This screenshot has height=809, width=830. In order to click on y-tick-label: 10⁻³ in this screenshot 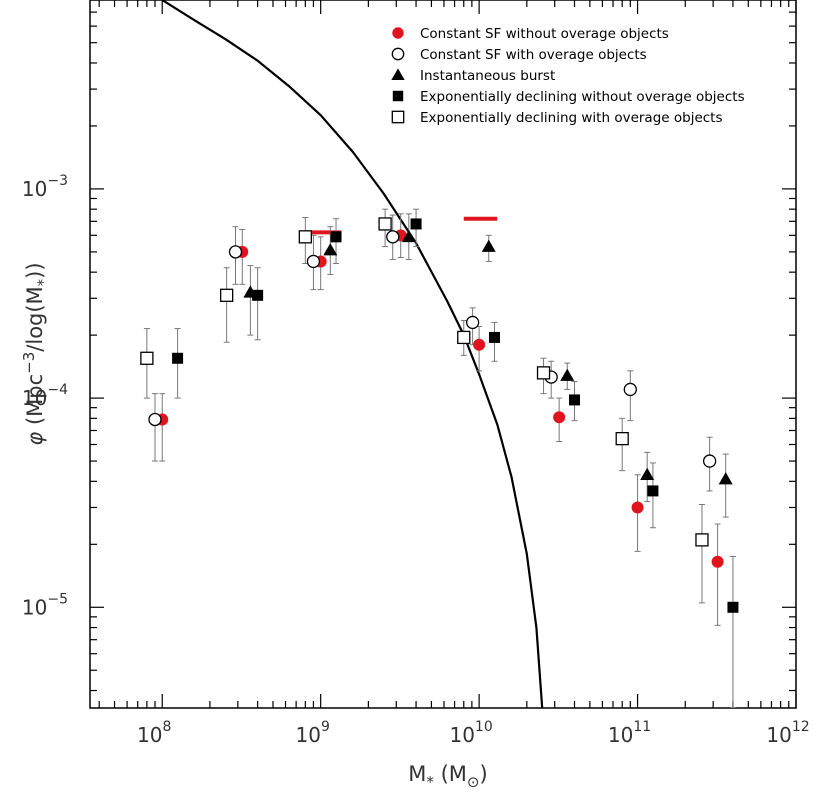, I will do `click(45, 187)`.